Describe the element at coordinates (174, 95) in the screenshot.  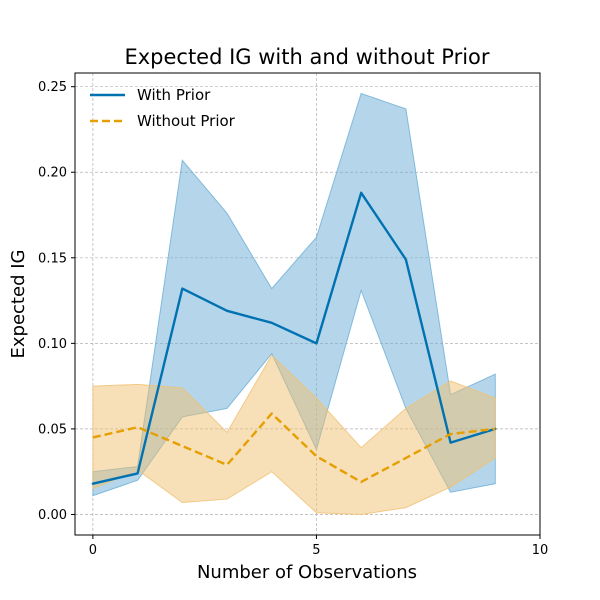
I see `legend-label-0: With Prior` at that location.